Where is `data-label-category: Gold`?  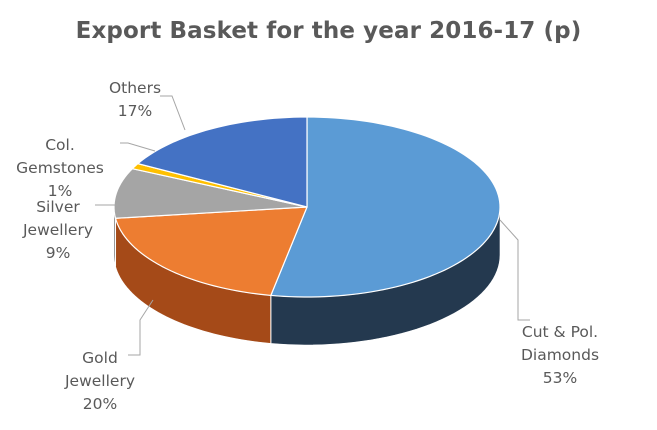 data-label-category: Gold is located at coordinates (100, 358).